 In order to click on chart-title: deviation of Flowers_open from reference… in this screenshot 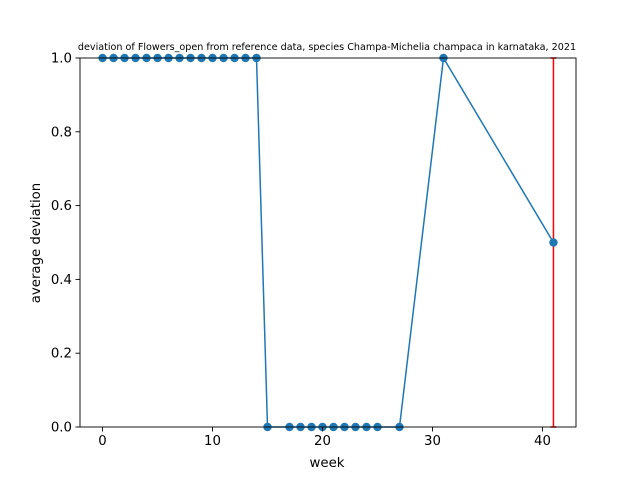, I will do `click(327, 47)`.